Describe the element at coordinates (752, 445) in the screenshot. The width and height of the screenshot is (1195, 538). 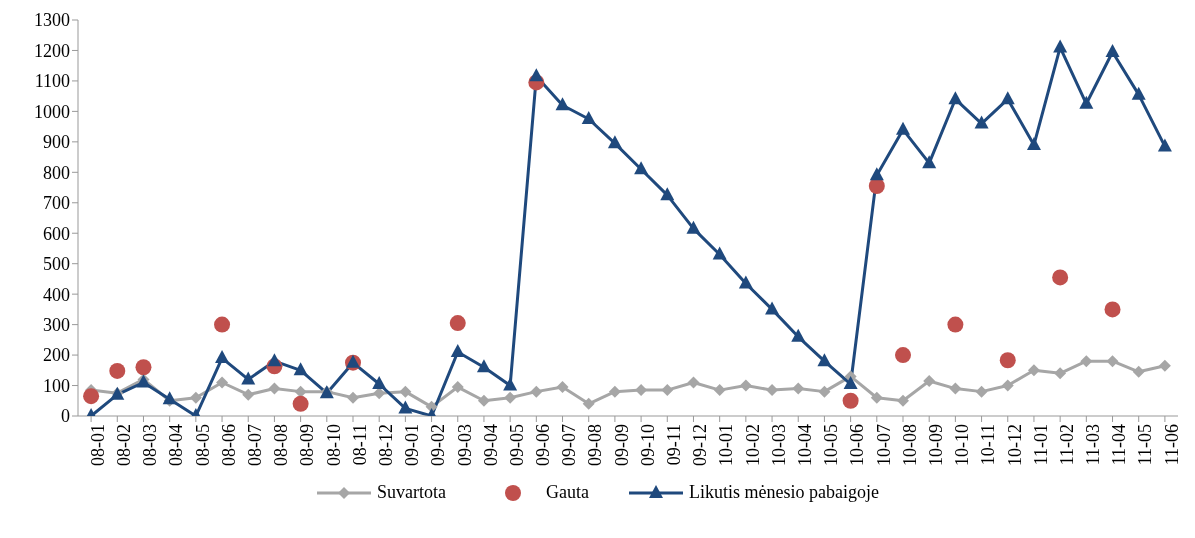
I see `x-tick-label: 10-02` at that location.